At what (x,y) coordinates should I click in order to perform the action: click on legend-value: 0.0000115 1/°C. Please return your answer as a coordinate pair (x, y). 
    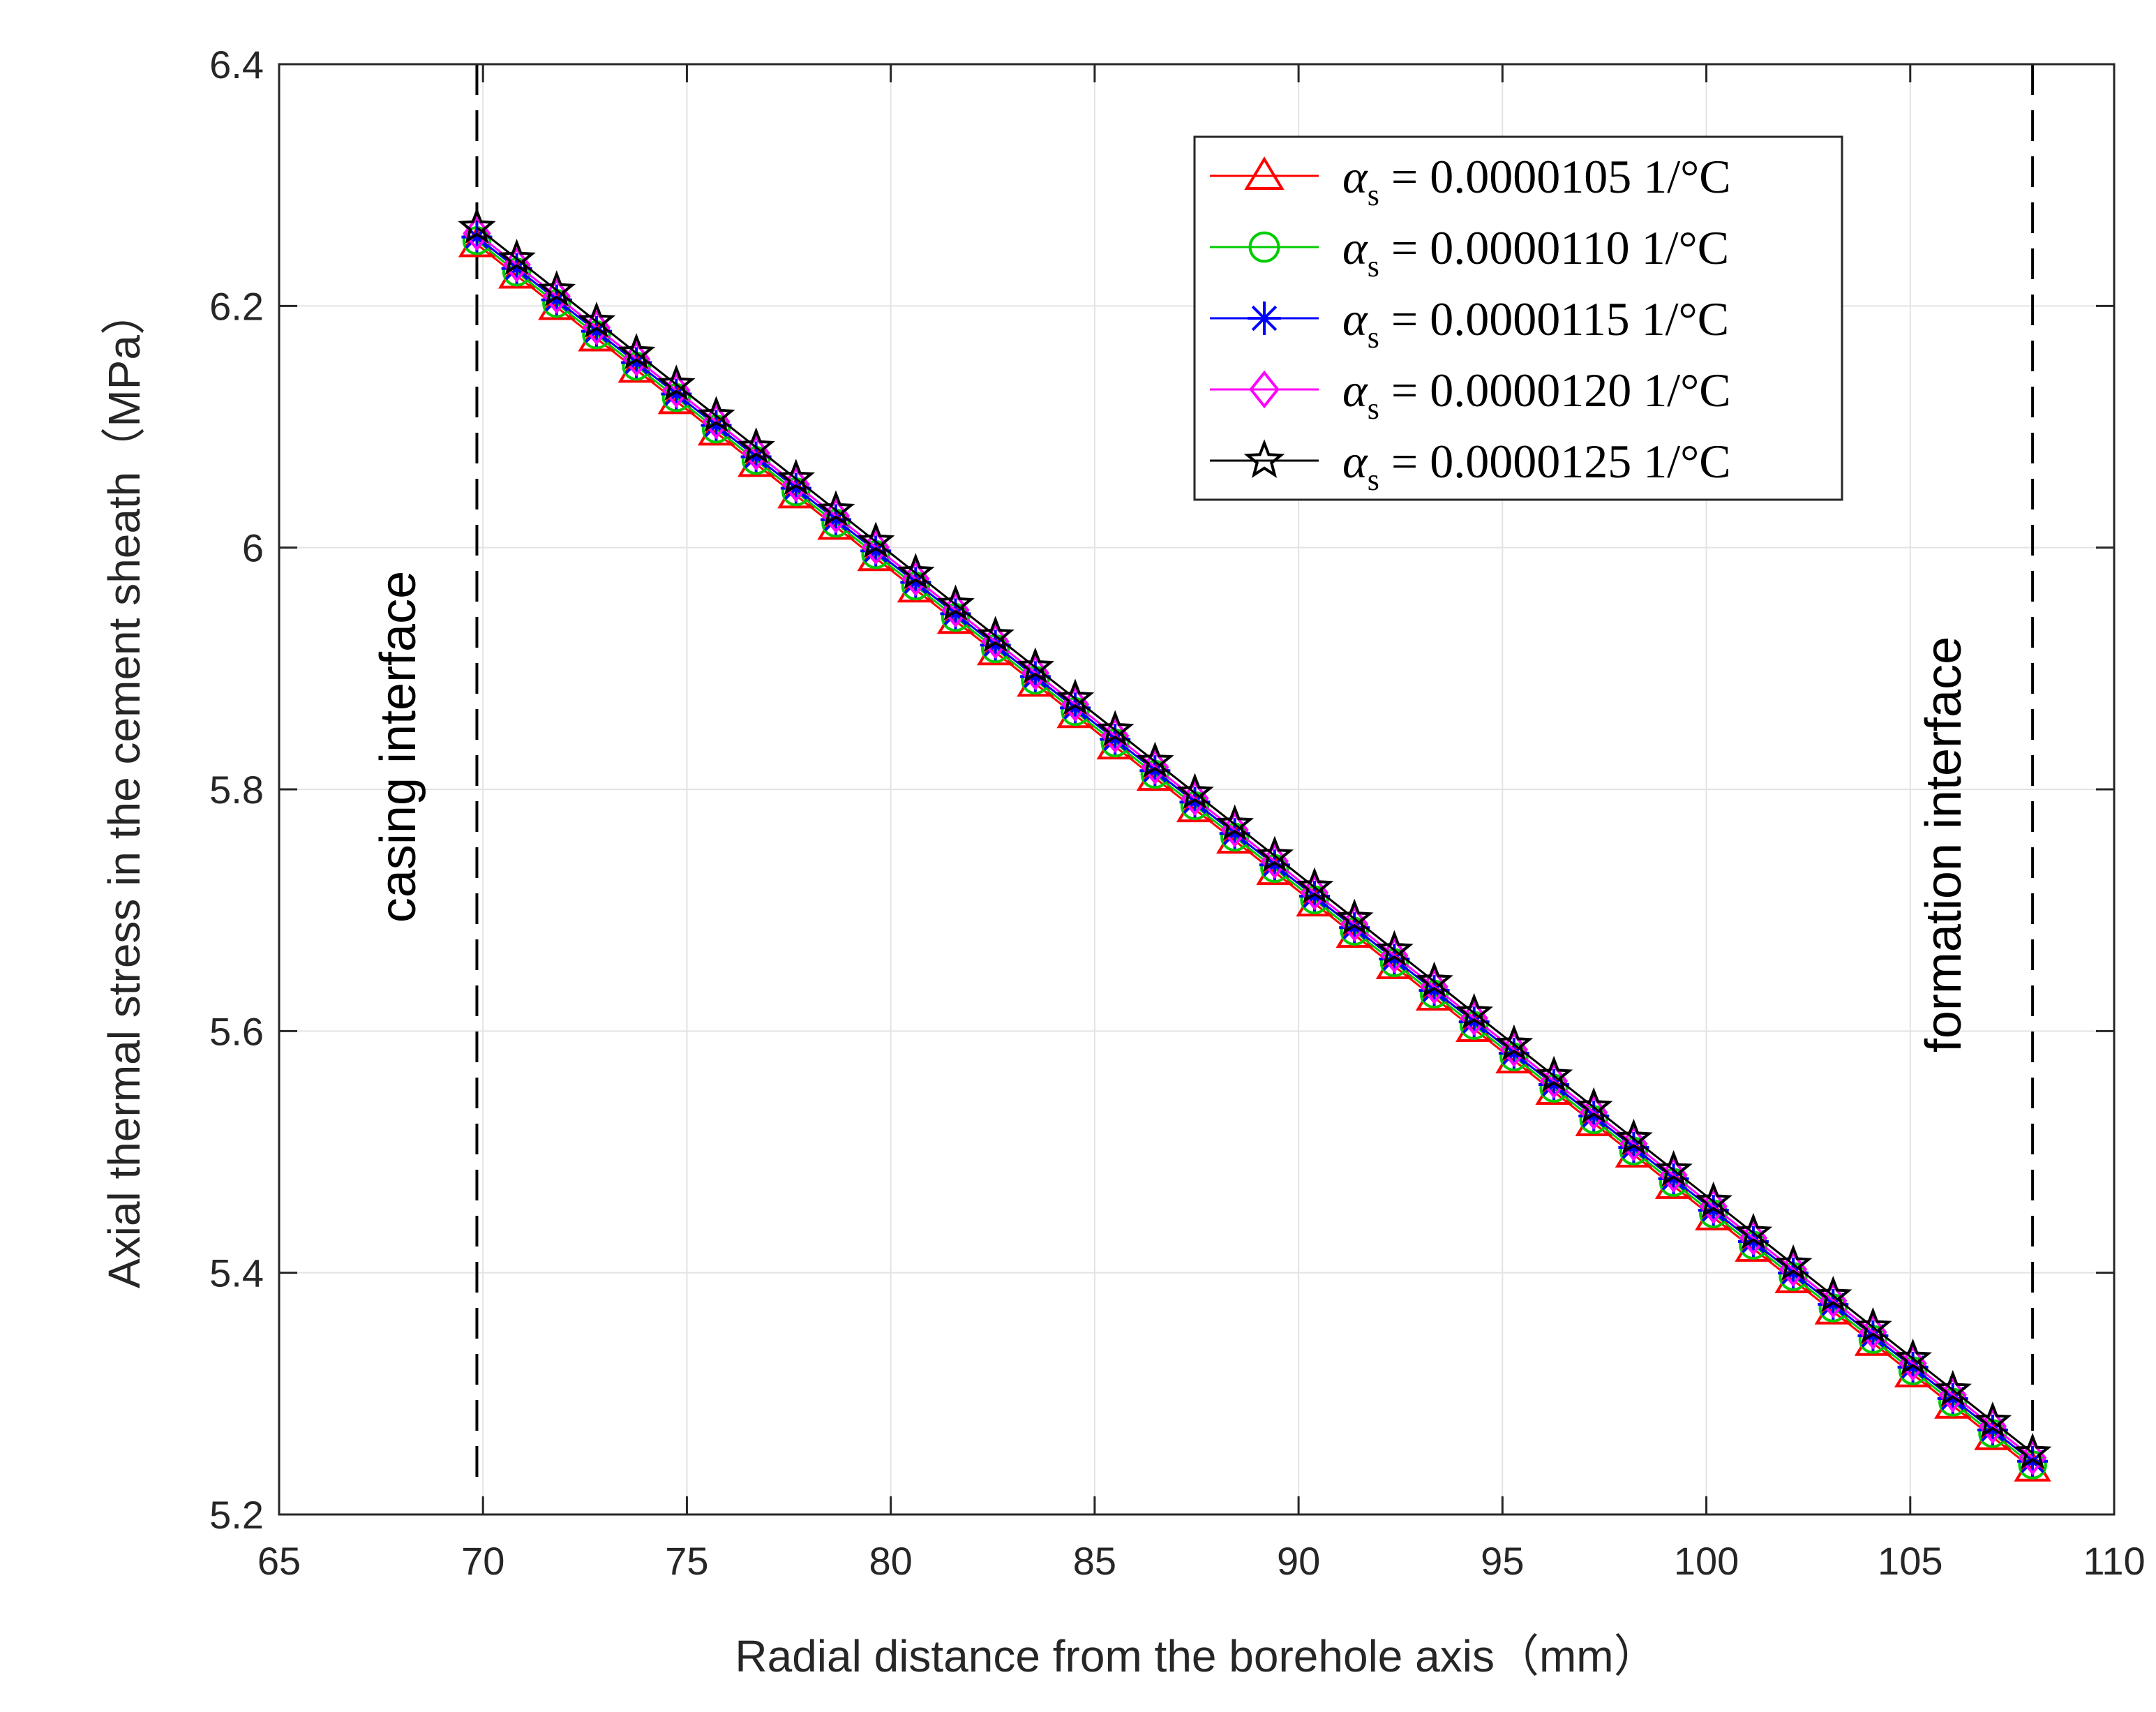
    Looking at the image, I should click on (1579, 318).